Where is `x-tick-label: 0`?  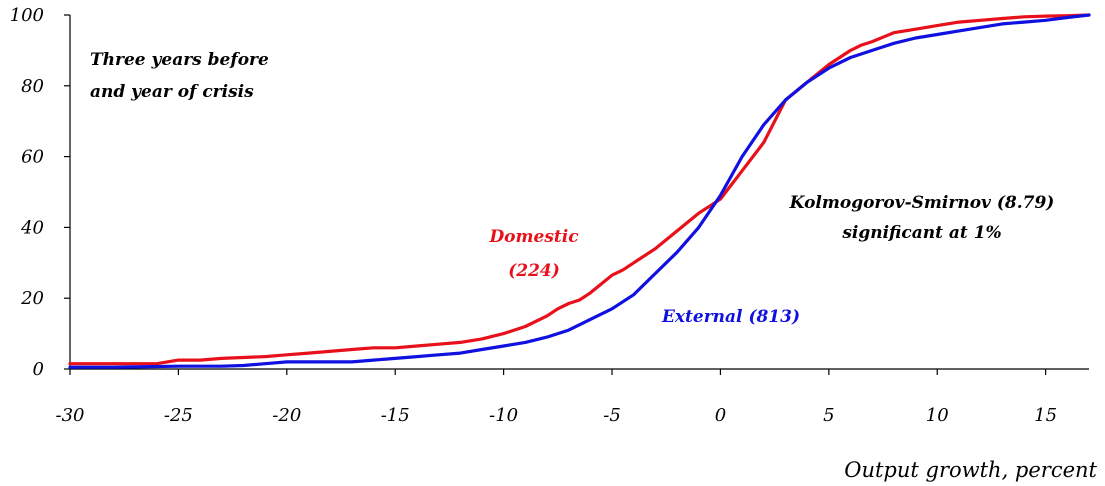 x-tick-label: 0 is located at coordinates (720, 415).